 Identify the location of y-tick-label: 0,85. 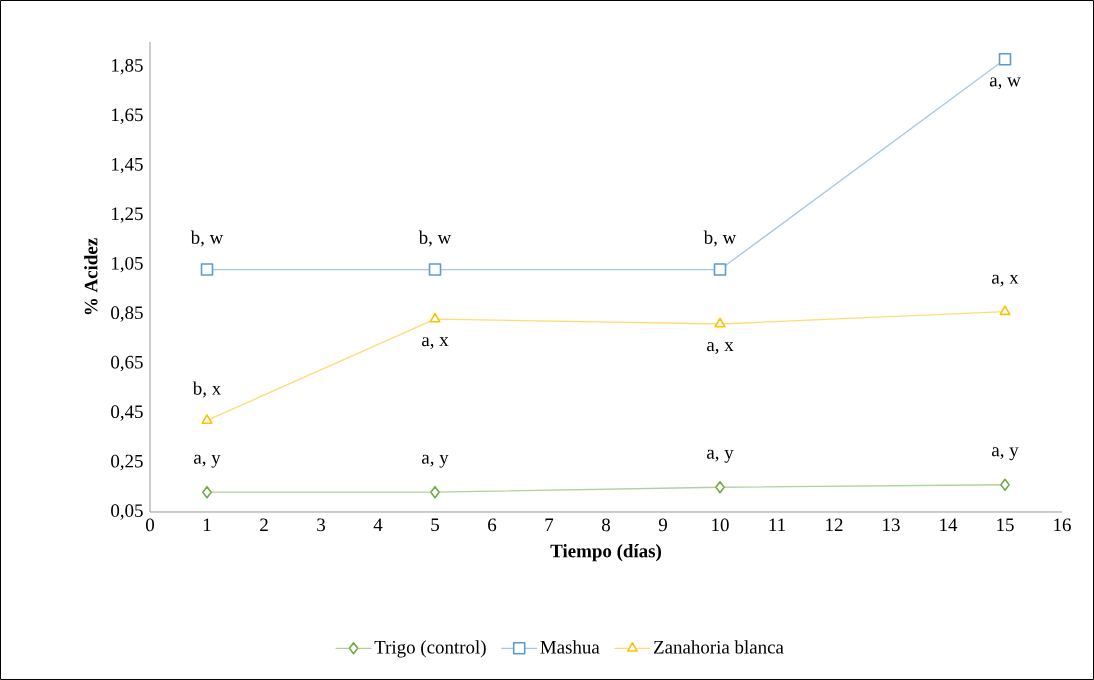
(127, 314).